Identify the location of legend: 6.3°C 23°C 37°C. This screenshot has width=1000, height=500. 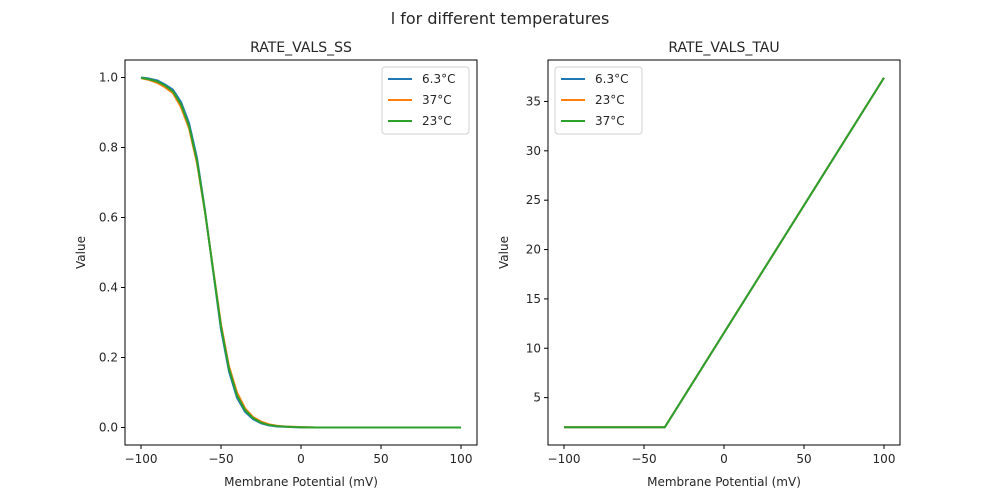
(598, 100).